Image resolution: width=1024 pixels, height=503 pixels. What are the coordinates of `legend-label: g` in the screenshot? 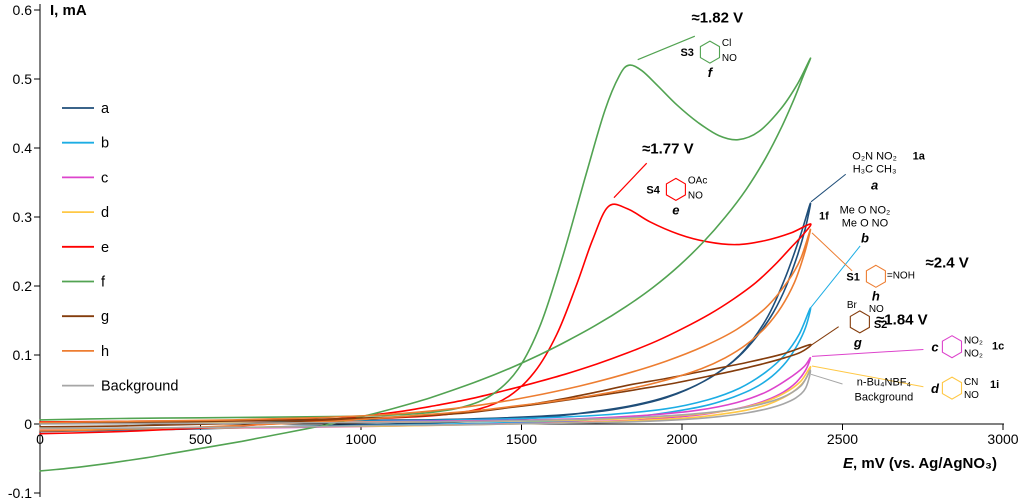 It's located at (105, 317).